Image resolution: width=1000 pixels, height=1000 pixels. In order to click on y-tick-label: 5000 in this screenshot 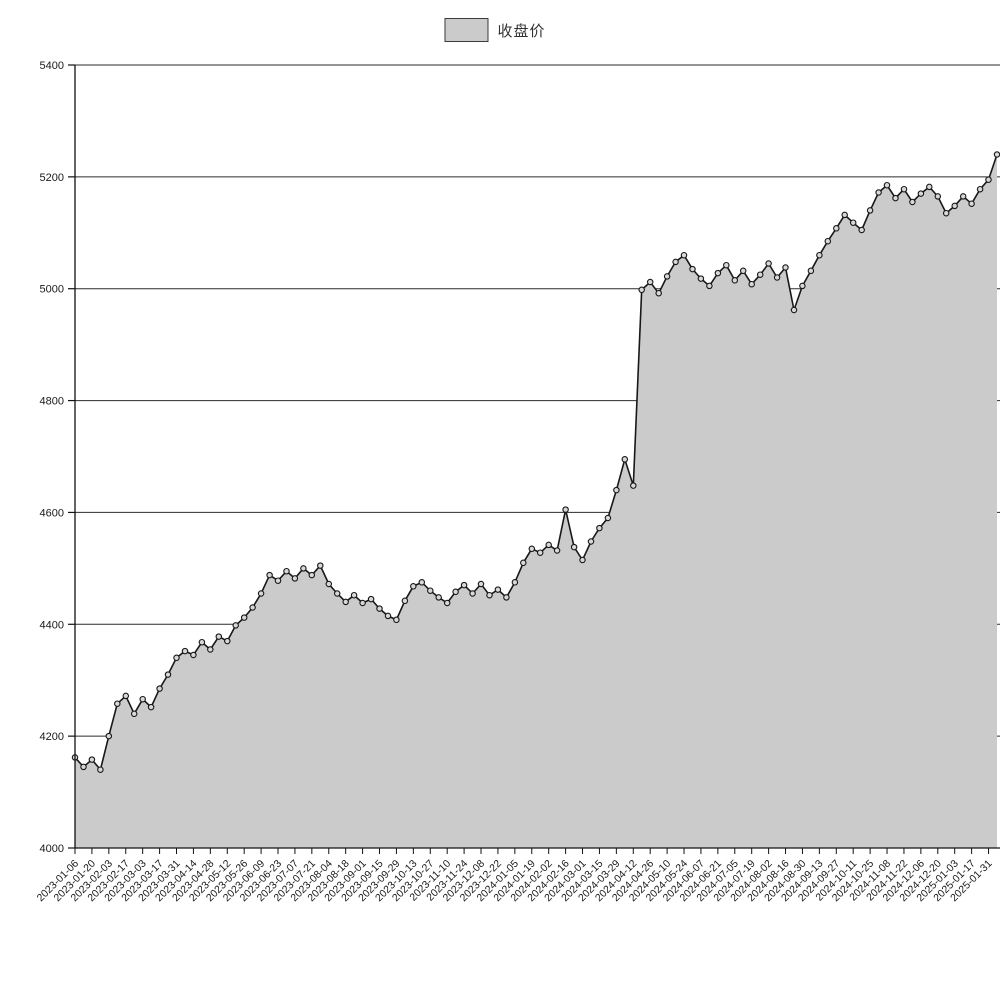, I will do `click(52, 290)`.